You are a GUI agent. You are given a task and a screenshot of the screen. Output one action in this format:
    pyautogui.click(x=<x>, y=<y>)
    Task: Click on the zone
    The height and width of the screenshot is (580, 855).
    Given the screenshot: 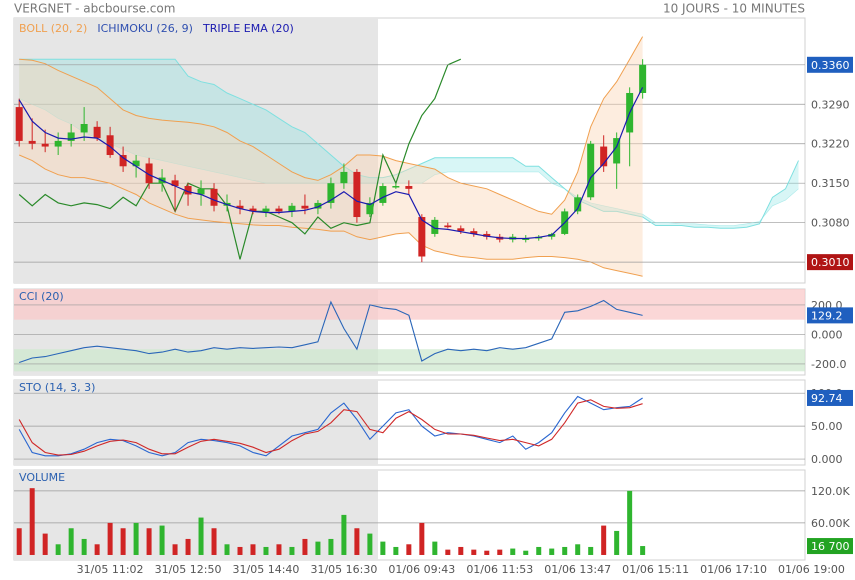 What is the action you would take?
    pyautogui.click(x=409, y=360)
    